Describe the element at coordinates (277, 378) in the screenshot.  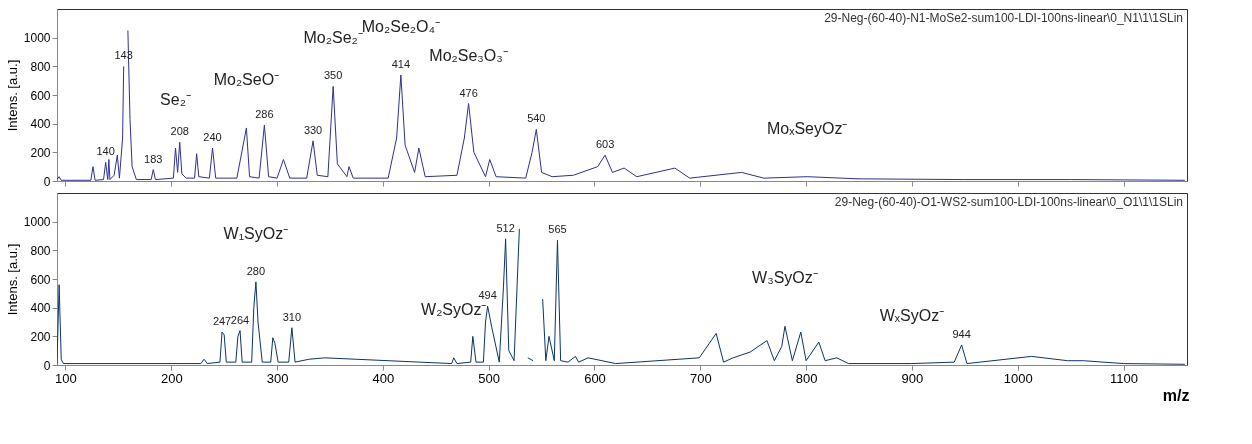
I see `x-tick-label: 300` at that location.